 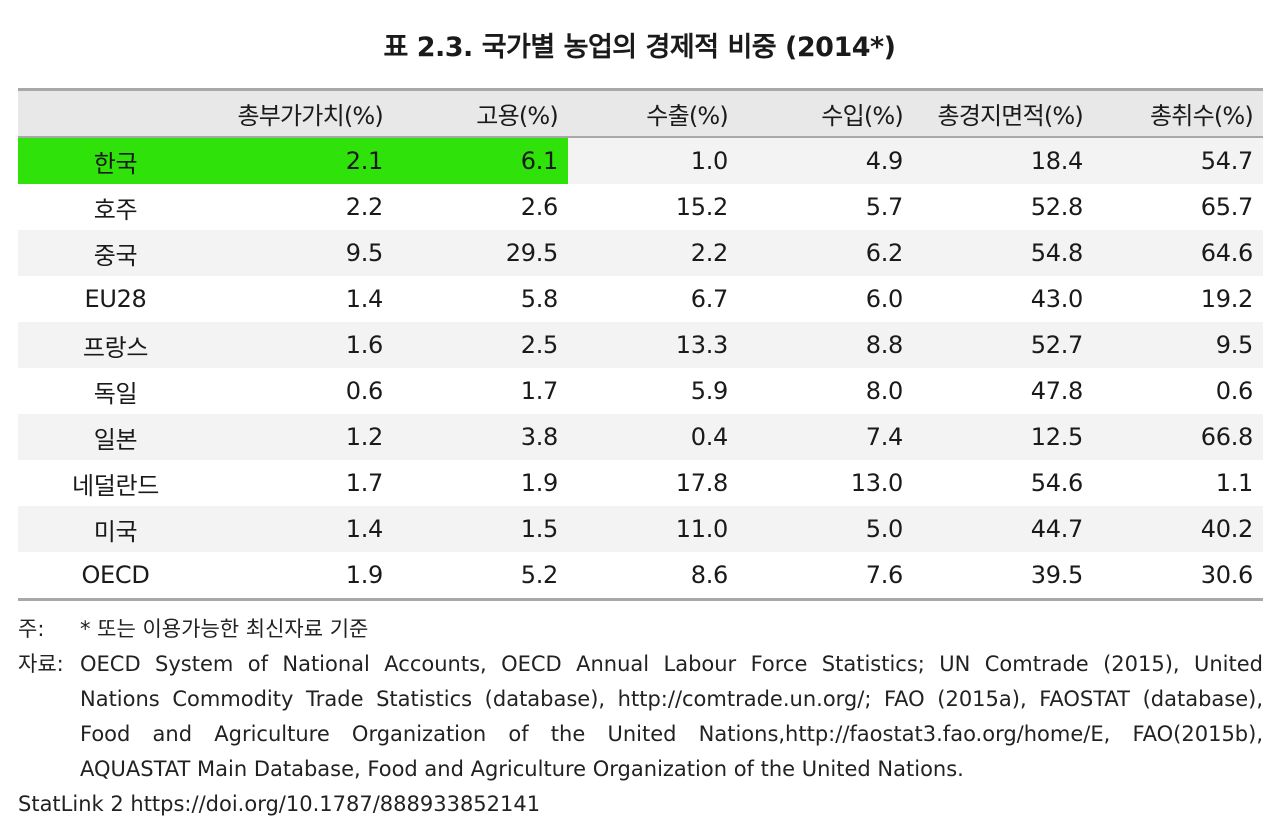 I want to click on value-cell: 15.2, so click(x=702, y=207).